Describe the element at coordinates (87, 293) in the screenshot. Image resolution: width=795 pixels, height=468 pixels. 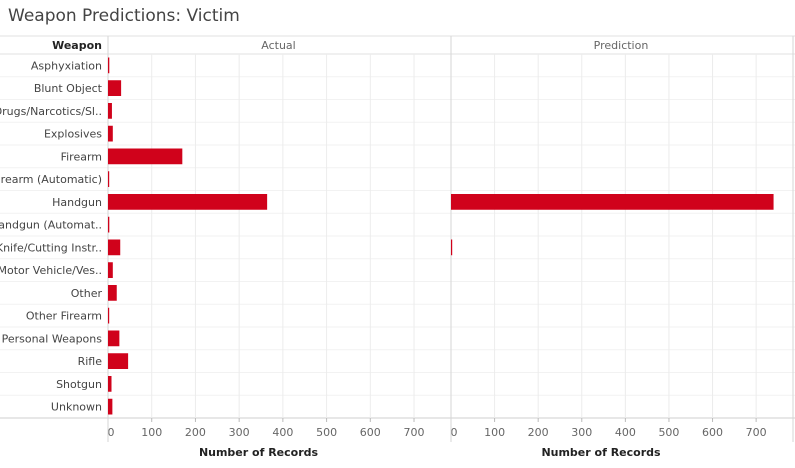
I see `category-label: Other` at that location.